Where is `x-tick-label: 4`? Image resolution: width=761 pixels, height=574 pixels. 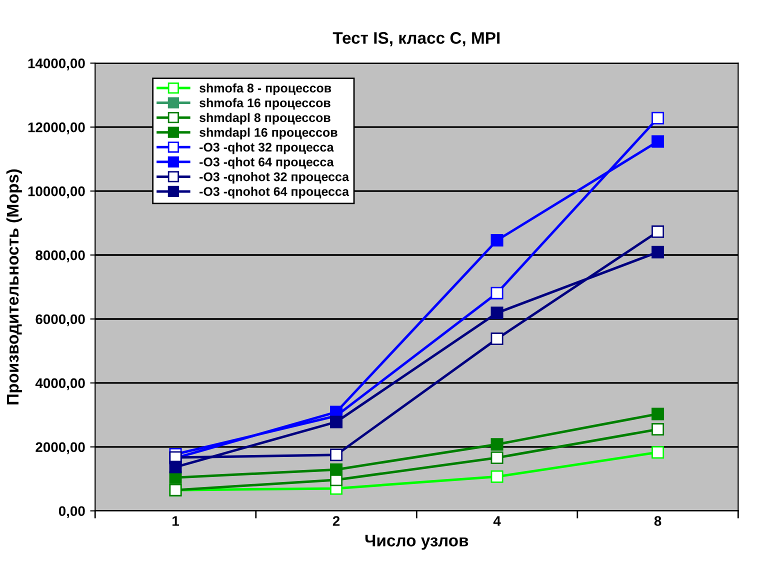
x-tick-label: 4 is located at coordinates (497, 521).